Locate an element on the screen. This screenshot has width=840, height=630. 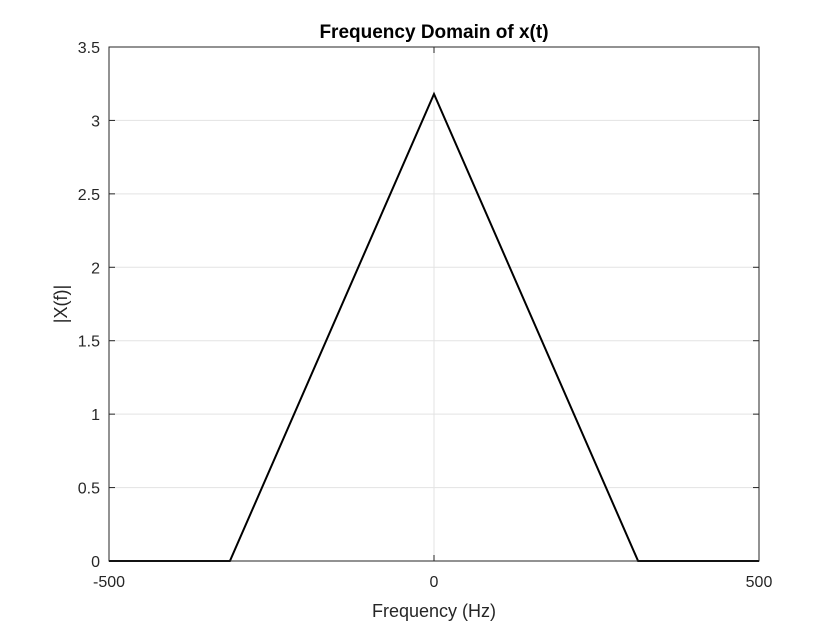
y-tick-label: 1 is located at coordinates (95, 415).